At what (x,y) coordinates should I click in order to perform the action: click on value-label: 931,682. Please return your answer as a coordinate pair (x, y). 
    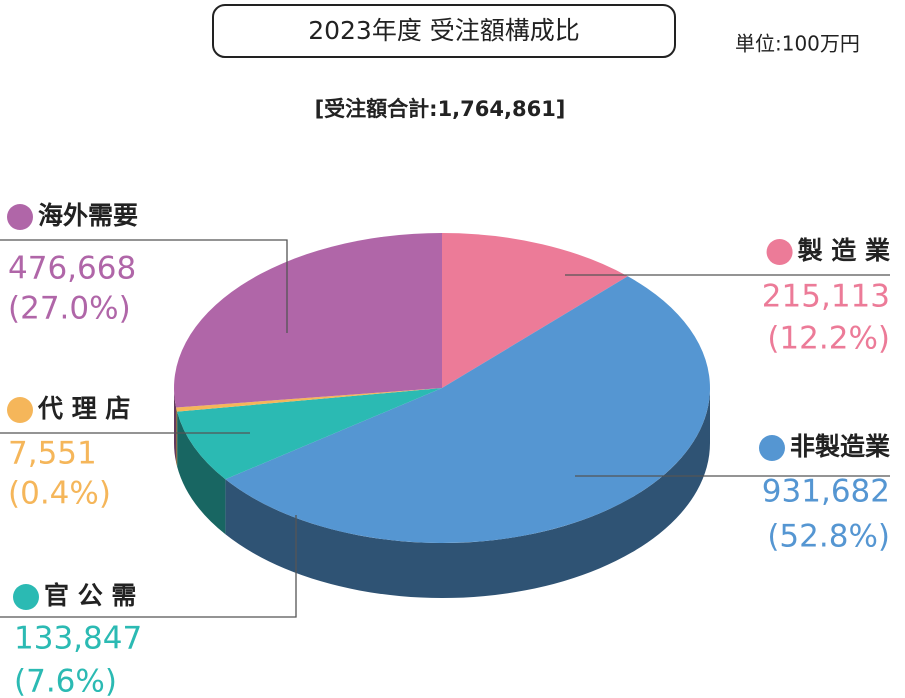
    Looking at the image, I should click on (826, 492).